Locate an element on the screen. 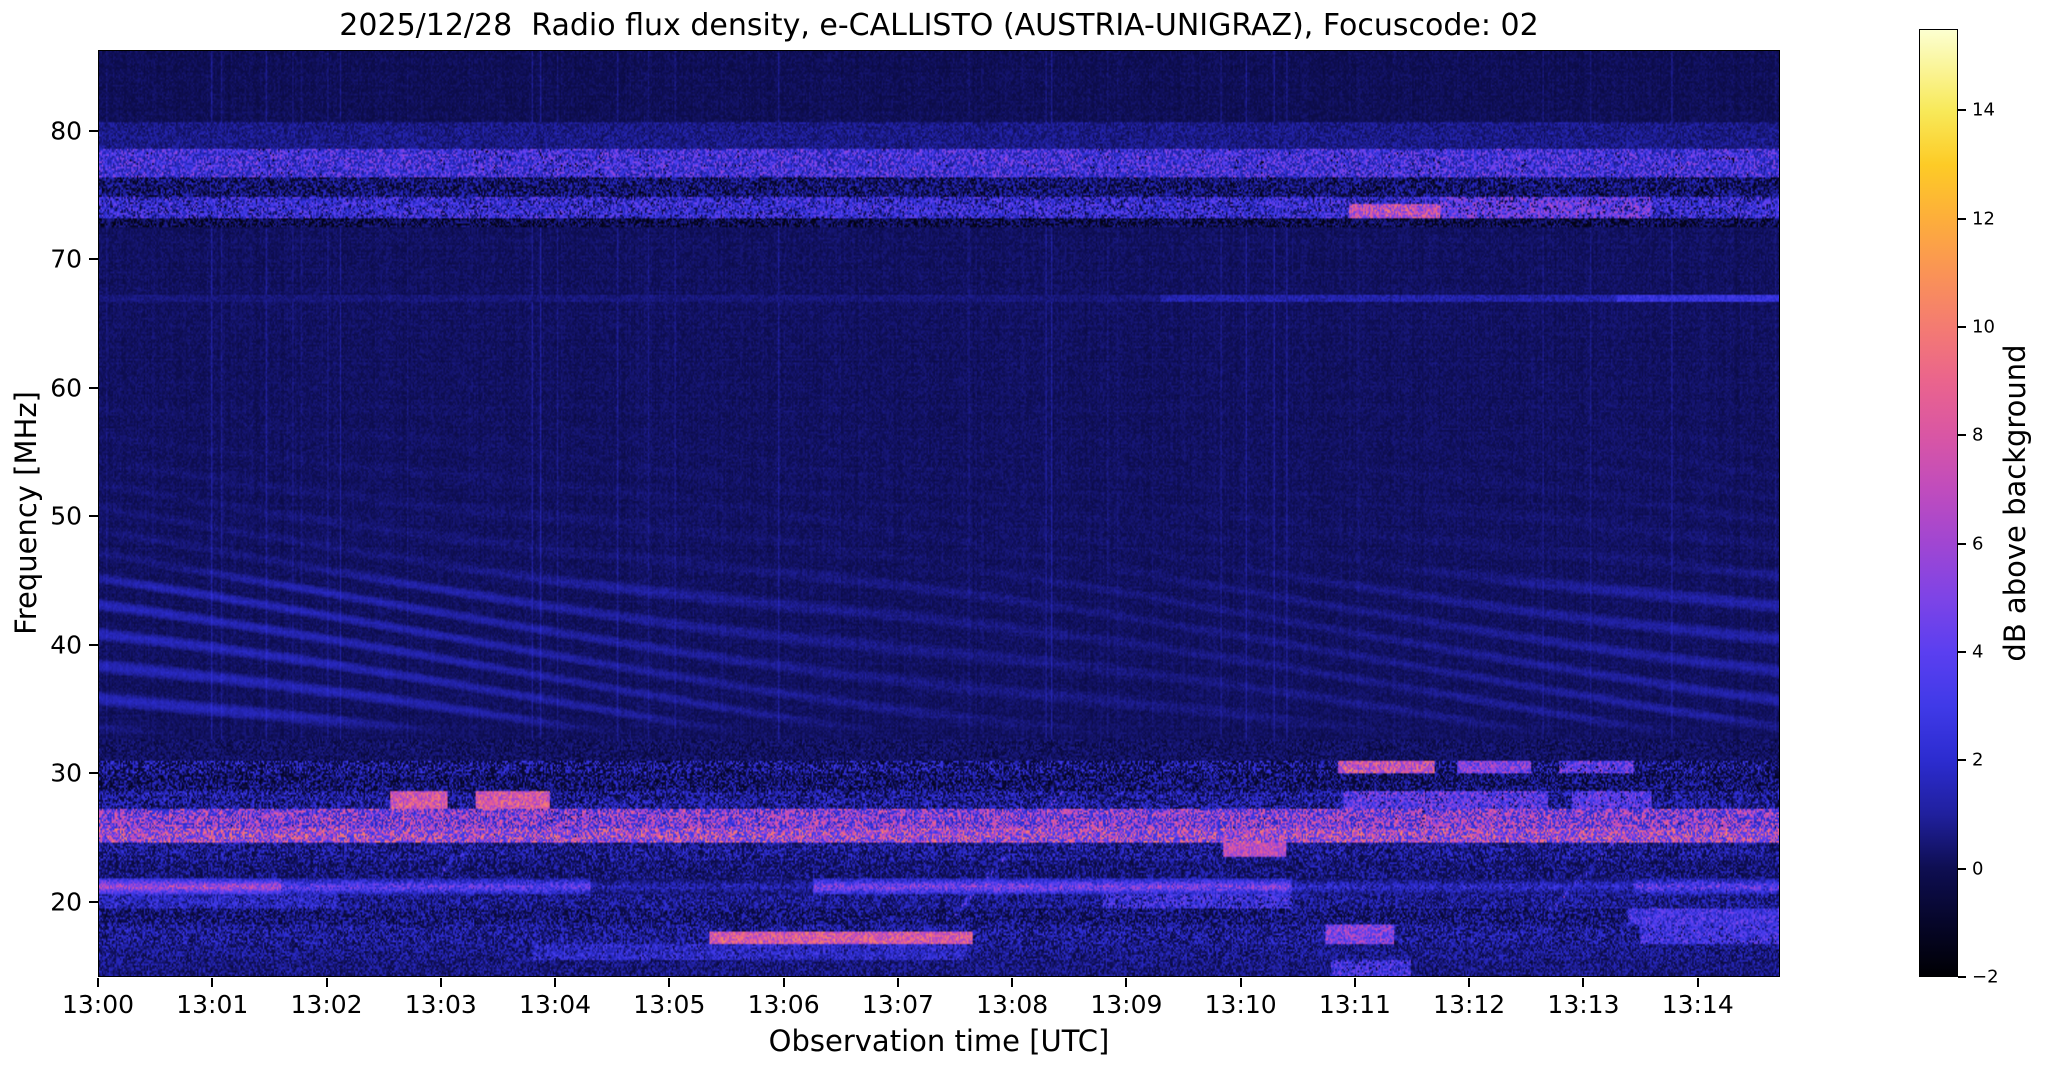 The width and height of the screenshot is (2047, 1067). y-tick-label: 60 is located at coordinates (66, 388).